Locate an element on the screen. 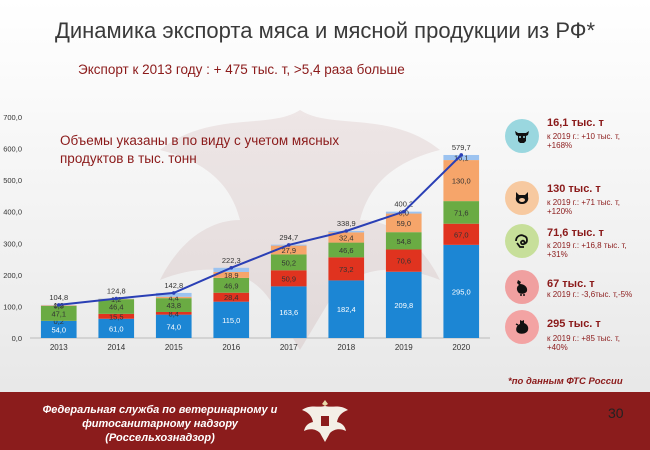  data-label: 74,0 is located at coordinates (173, 326).